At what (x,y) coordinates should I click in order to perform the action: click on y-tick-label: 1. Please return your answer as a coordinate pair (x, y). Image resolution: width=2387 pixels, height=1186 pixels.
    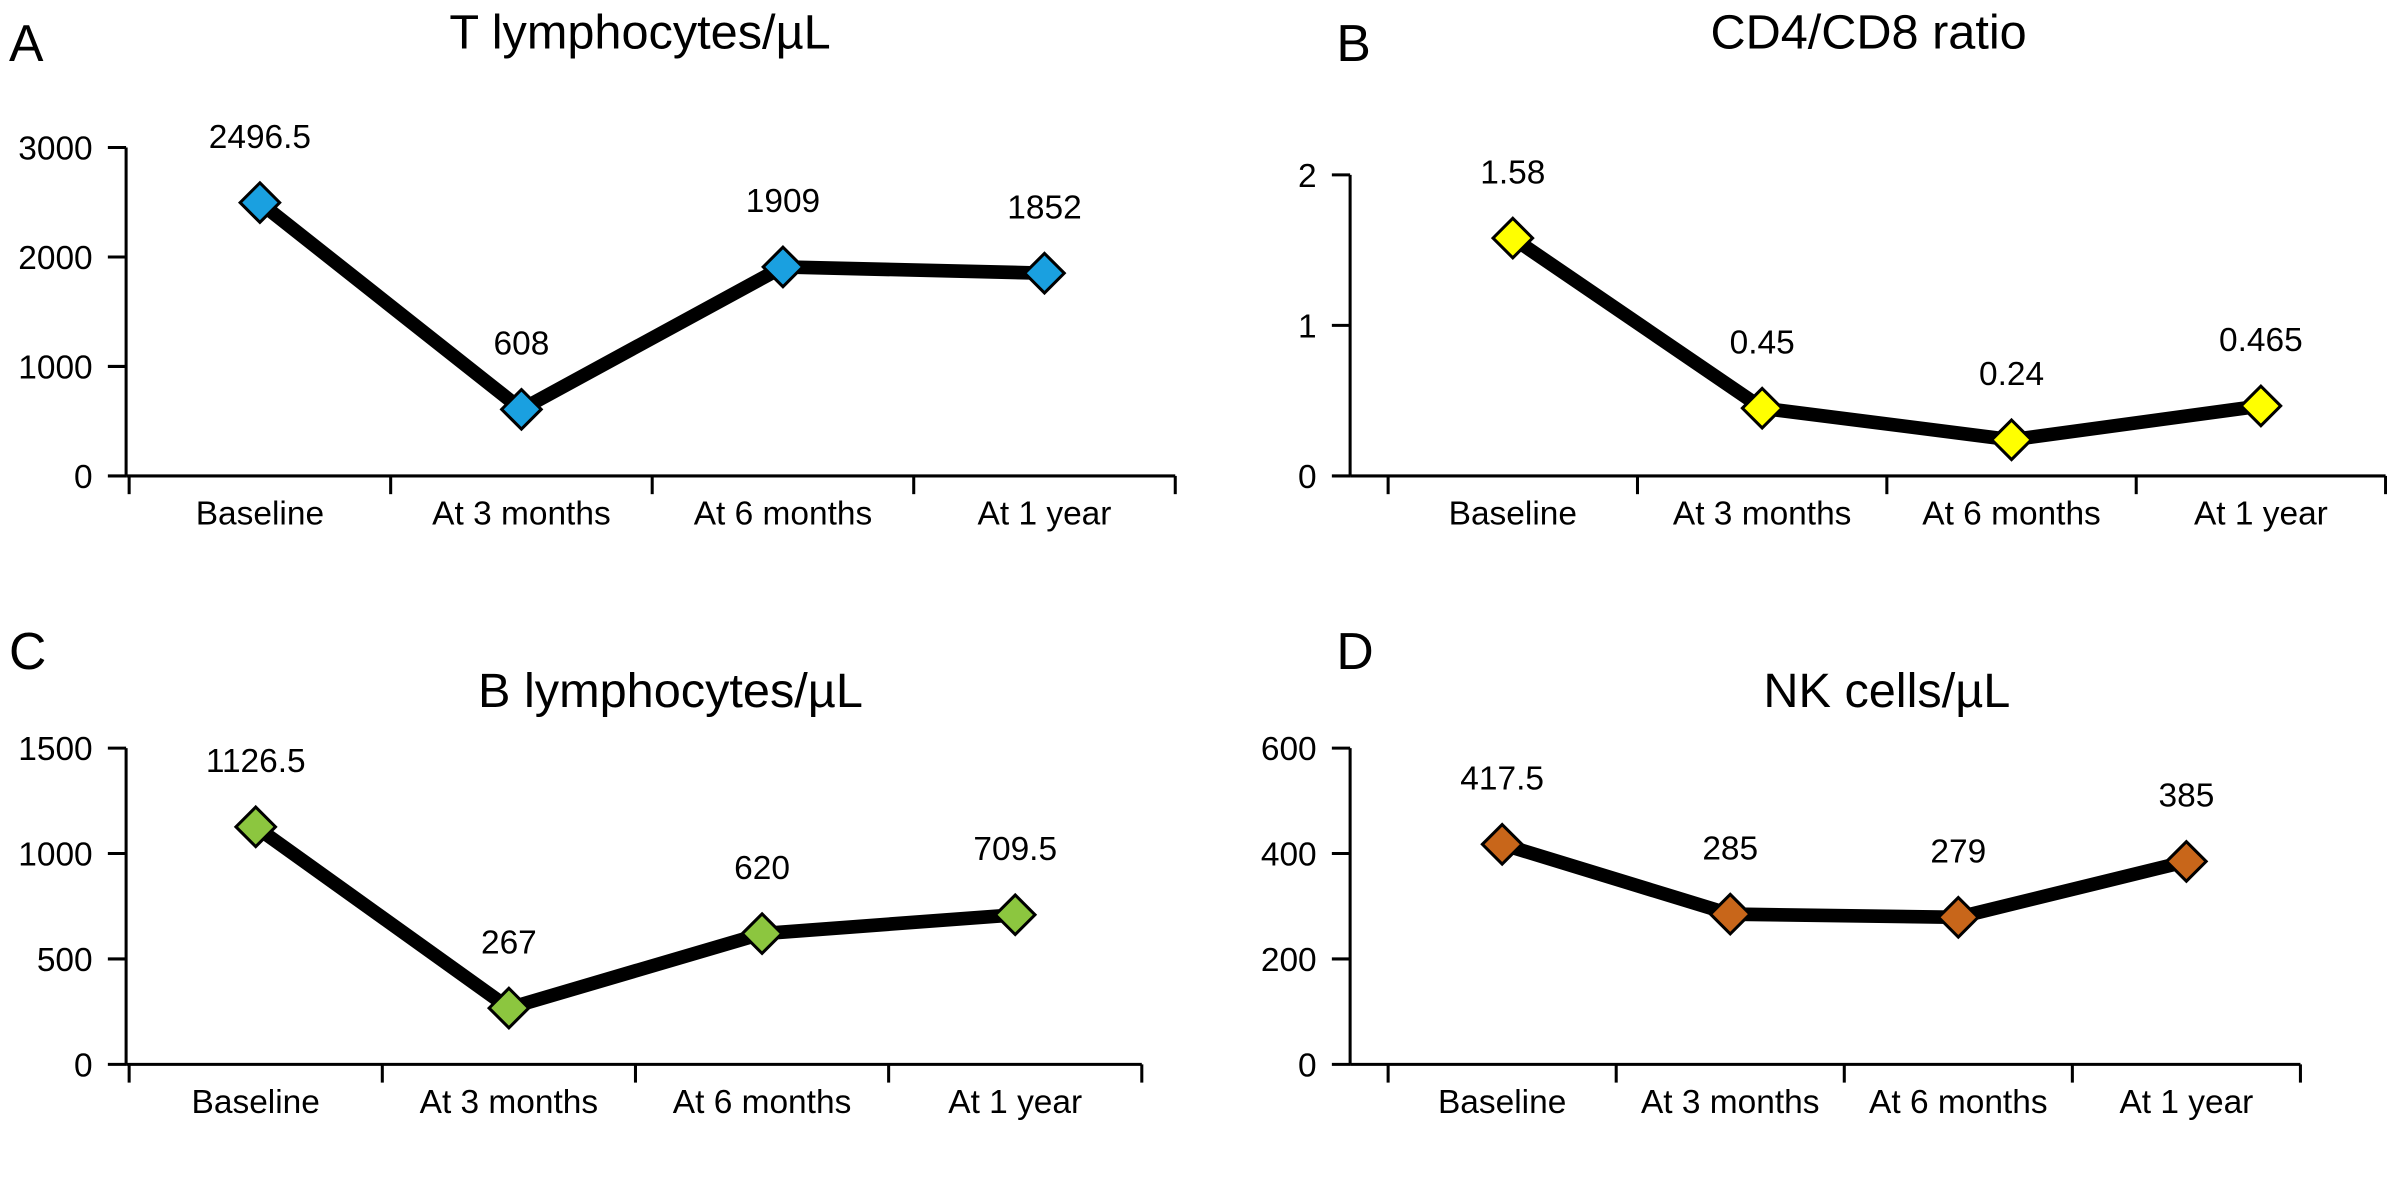
    Looking at the image, I should click on (1307, 327).